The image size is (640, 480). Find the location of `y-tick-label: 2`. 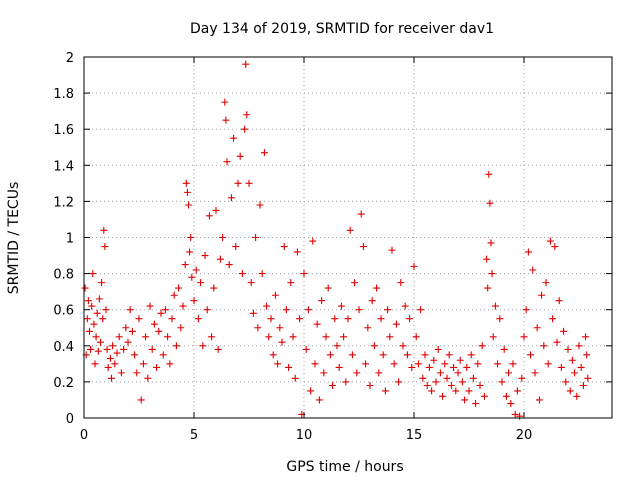

y-tick-label: 2 is located at coordinates (70, 58).